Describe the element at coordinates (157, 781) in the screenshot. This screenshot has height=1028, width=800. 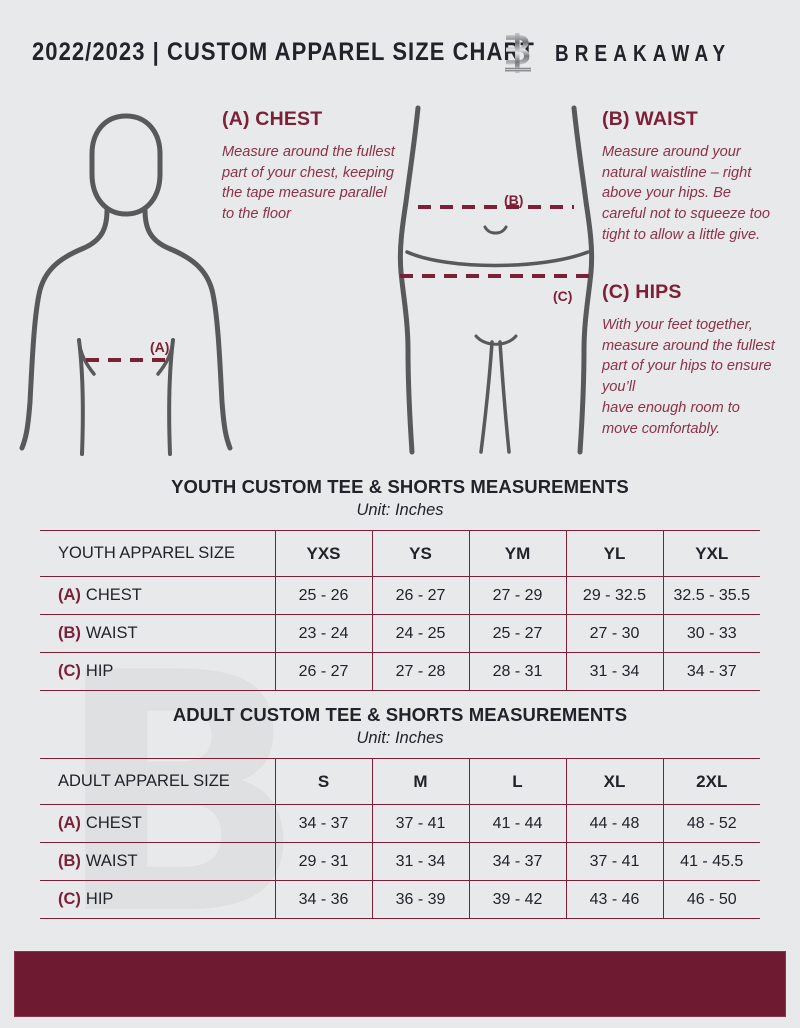
I see `adult-row-header-label: ADULT APPAREL SIZE` at that location.